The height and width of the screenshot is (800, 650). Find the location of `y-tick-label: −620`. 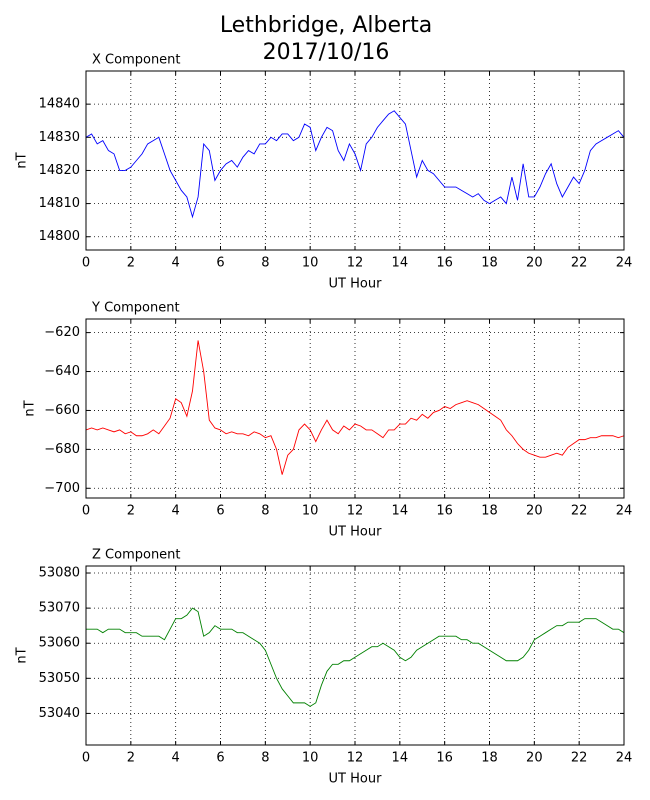

y-tick-label: −620 is located at coordinates (62, 332).